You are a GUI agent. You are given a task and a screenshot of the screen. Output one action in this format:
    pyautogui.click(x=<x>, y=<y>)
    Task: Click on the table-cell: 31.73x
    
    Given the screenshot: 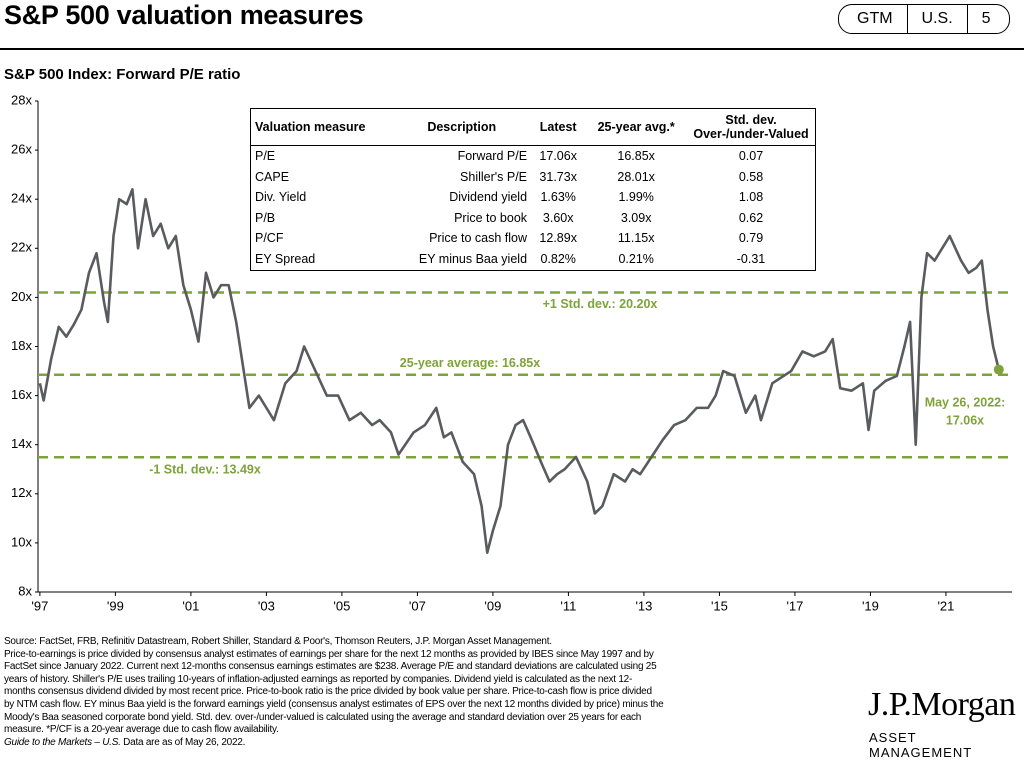 What is the action you would take?
    pyautogui.click(x=558, y=176)
    